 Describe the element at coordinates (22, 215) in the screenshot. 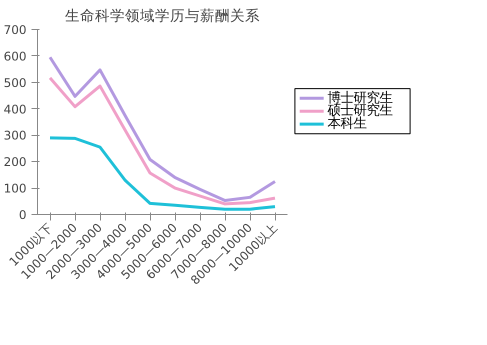

I see `y-tick-label: 0` at that location.